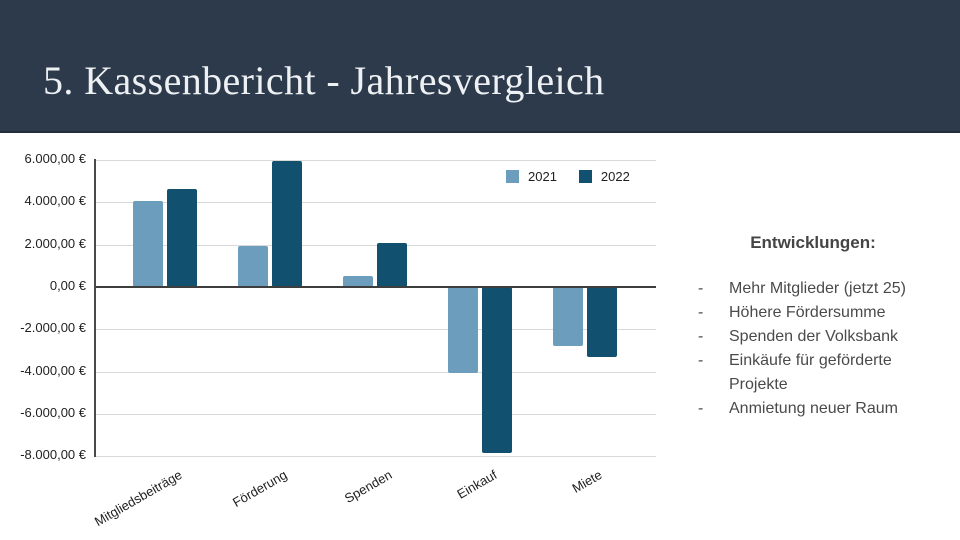 This screenshot has width=960, height=540. I want to click on bar-2021-Mitgliedsbeiträge, so click(148, 244).